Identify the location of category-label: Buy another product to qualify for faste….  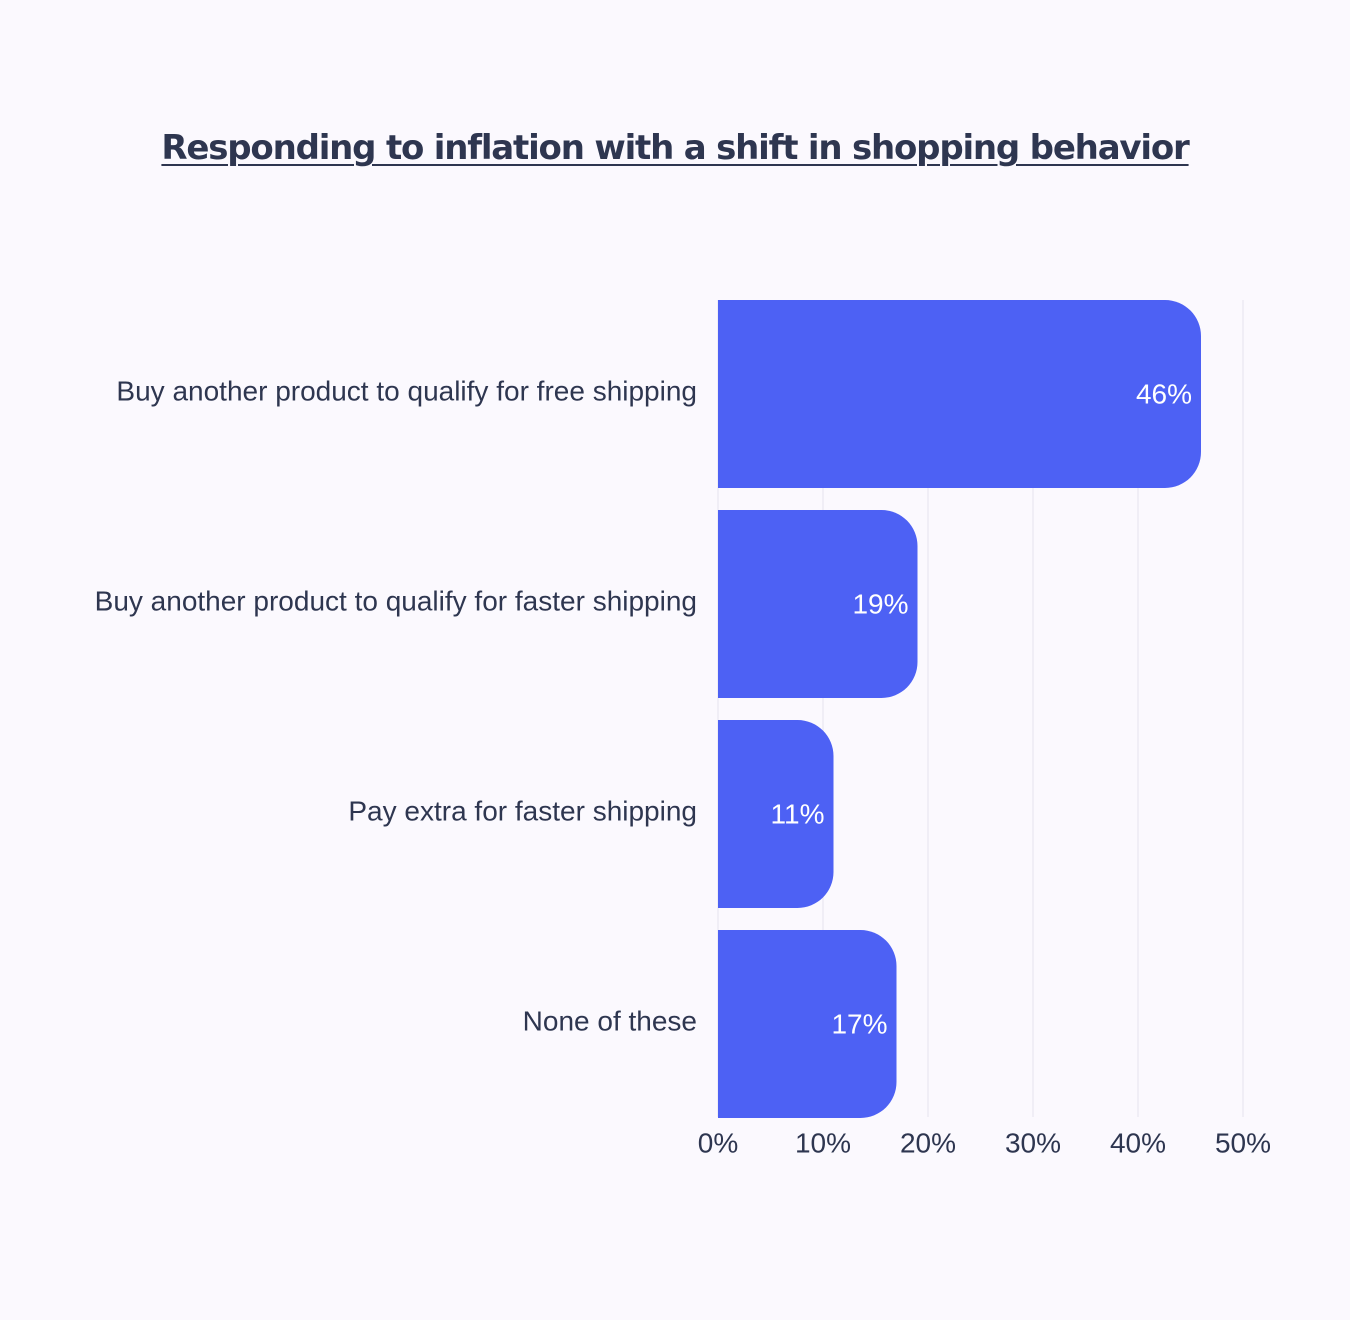
(396, 600).